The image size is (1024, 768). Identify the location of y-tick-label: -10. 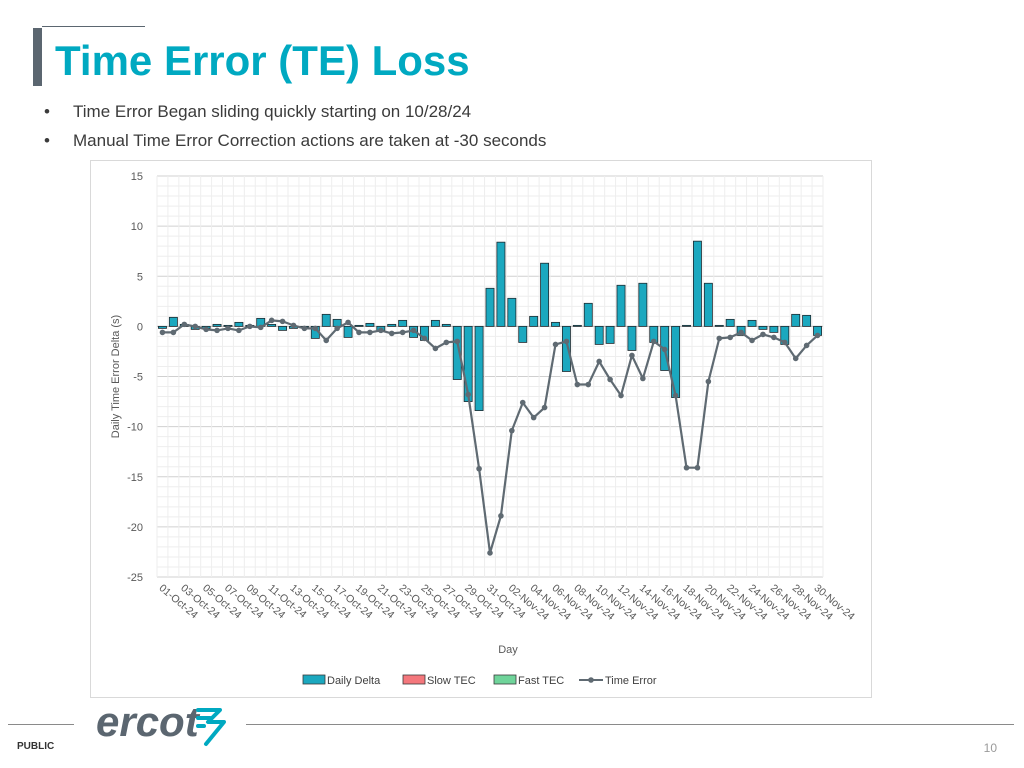
(135, 428).